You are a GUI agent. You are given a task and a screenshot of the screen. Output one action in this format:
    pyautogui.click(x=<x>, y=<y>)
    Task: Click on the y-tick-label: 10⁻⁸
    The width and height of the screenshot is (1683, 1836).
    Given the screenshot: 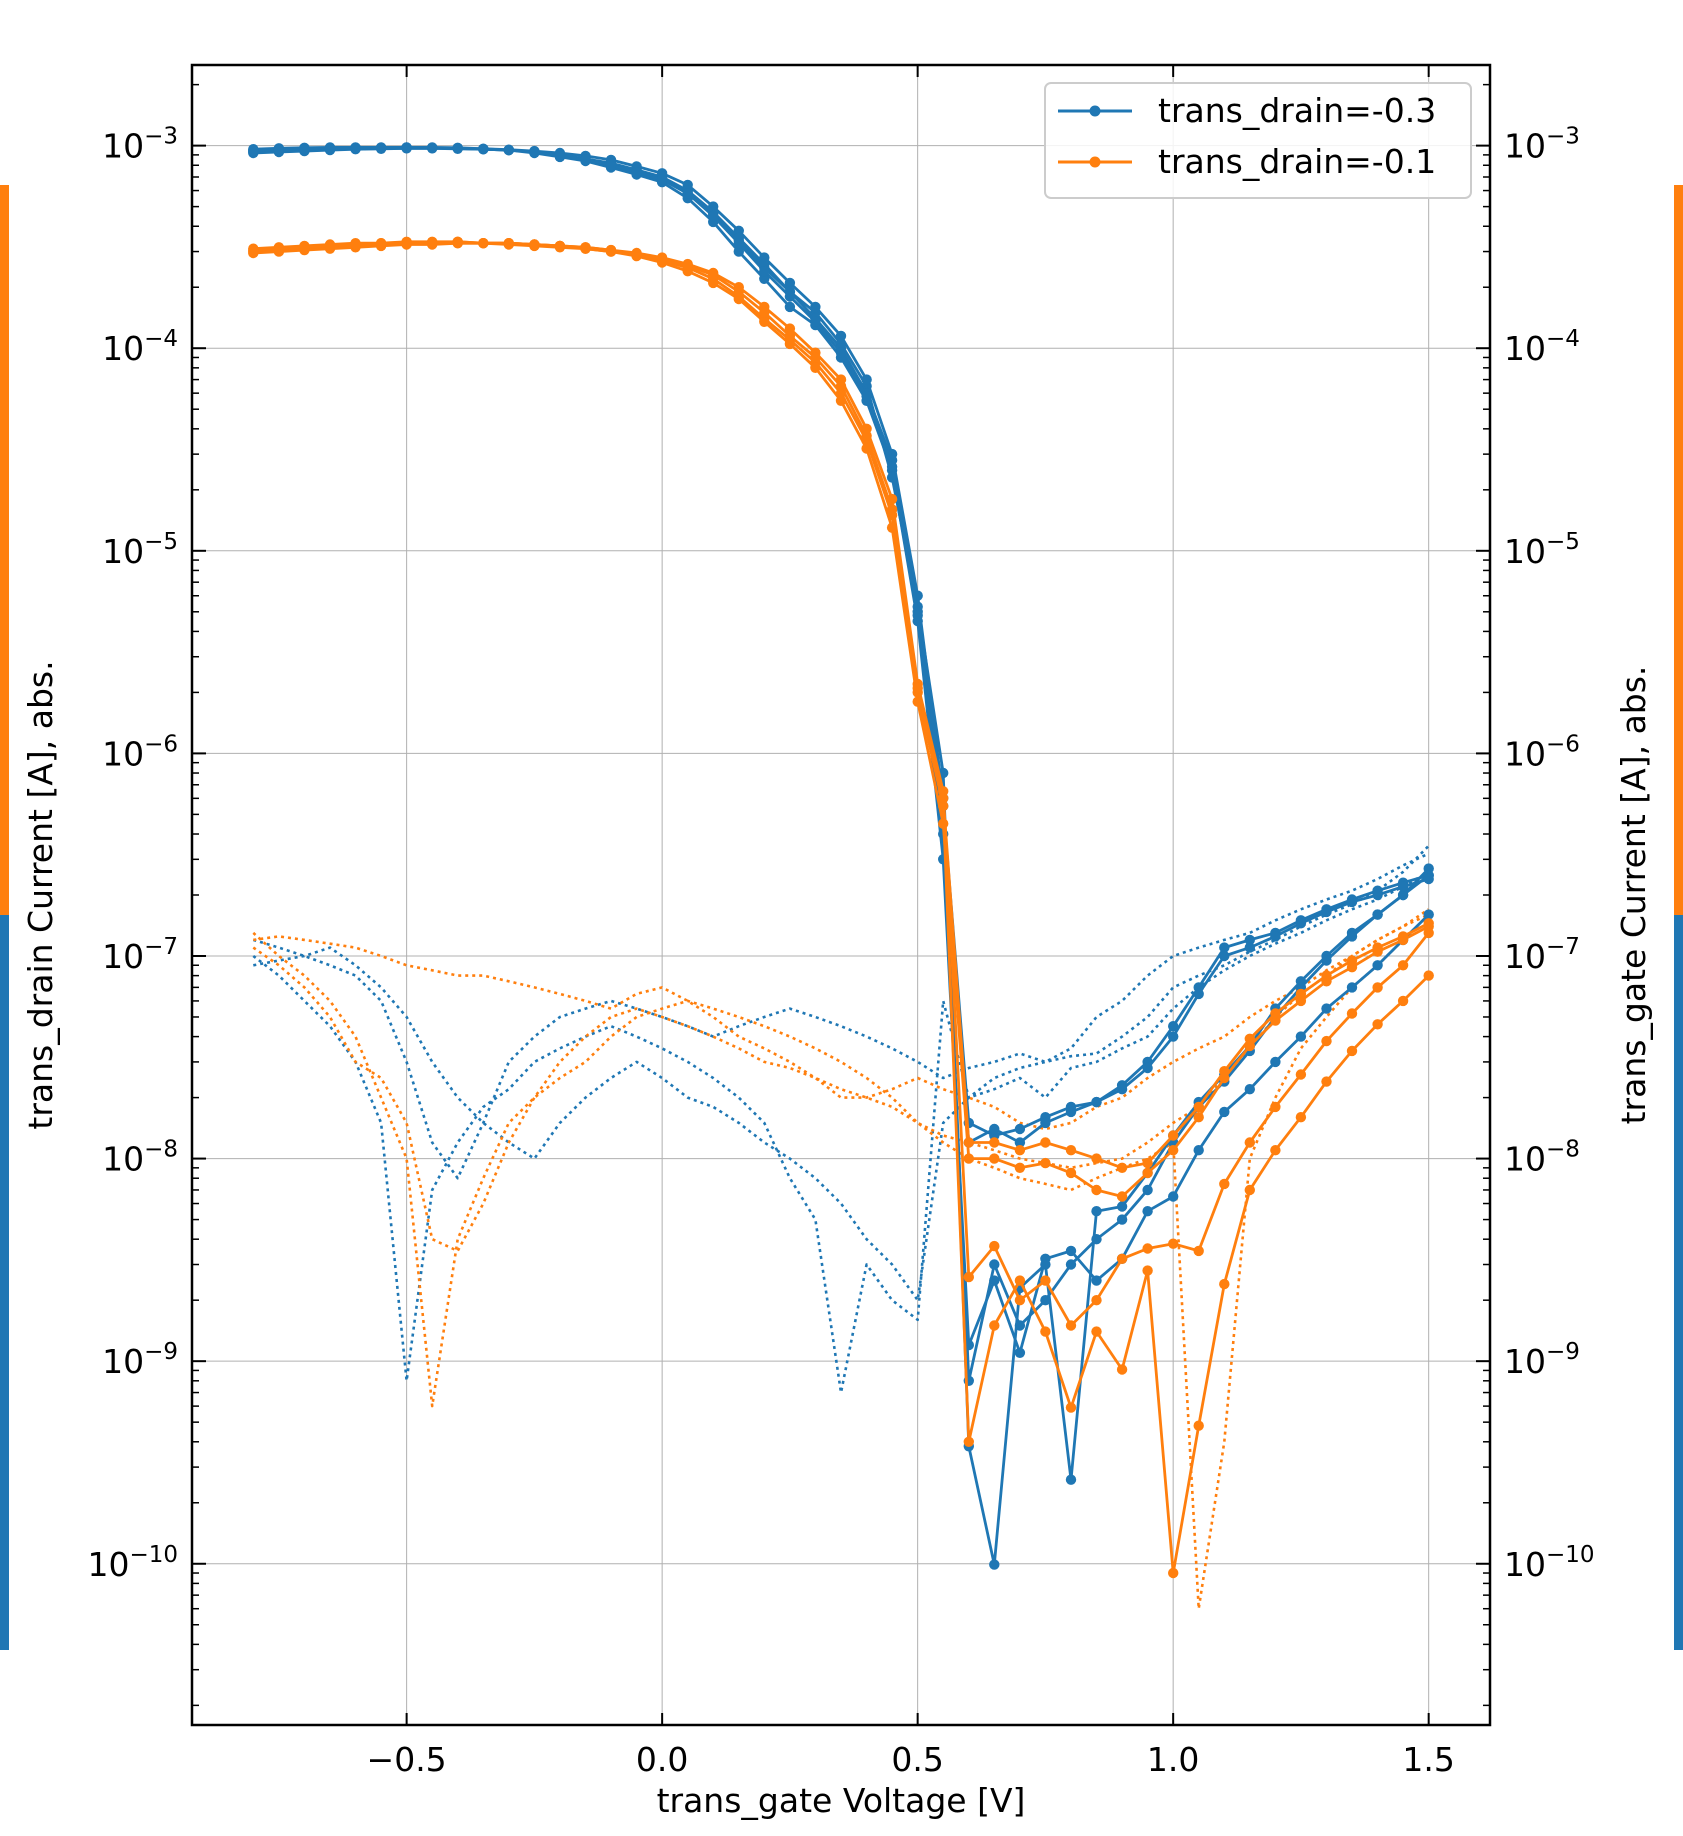 What is the action you would take?
    pyautogui.click(x=140, y=1158)
    